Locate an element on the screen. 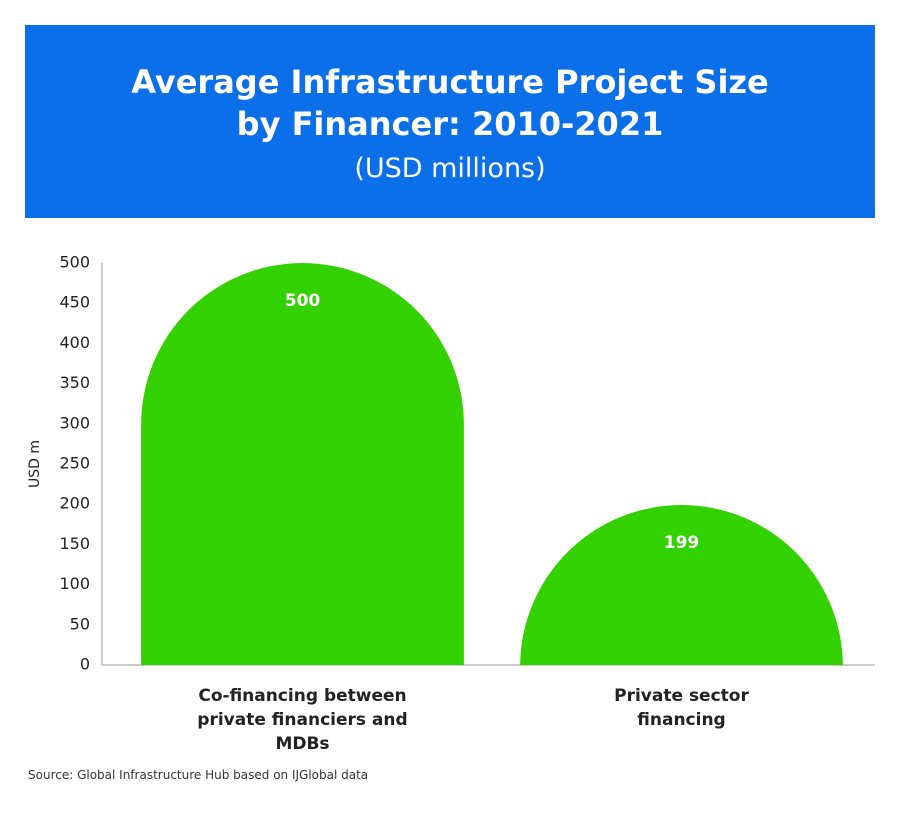 This screenshot has height=815, width=900. chart-subtitle: (USD millions) is located at coordinates (450, 168).